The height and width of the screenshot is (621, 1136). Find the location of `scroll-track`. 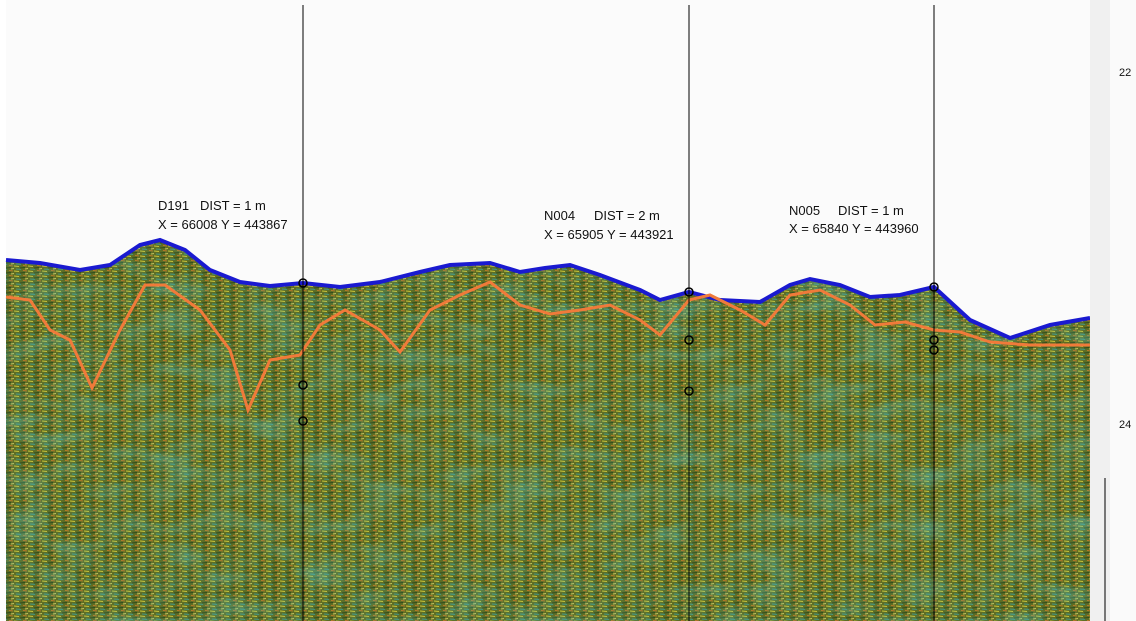

scroll-track is located at coordinates (1123, 310).